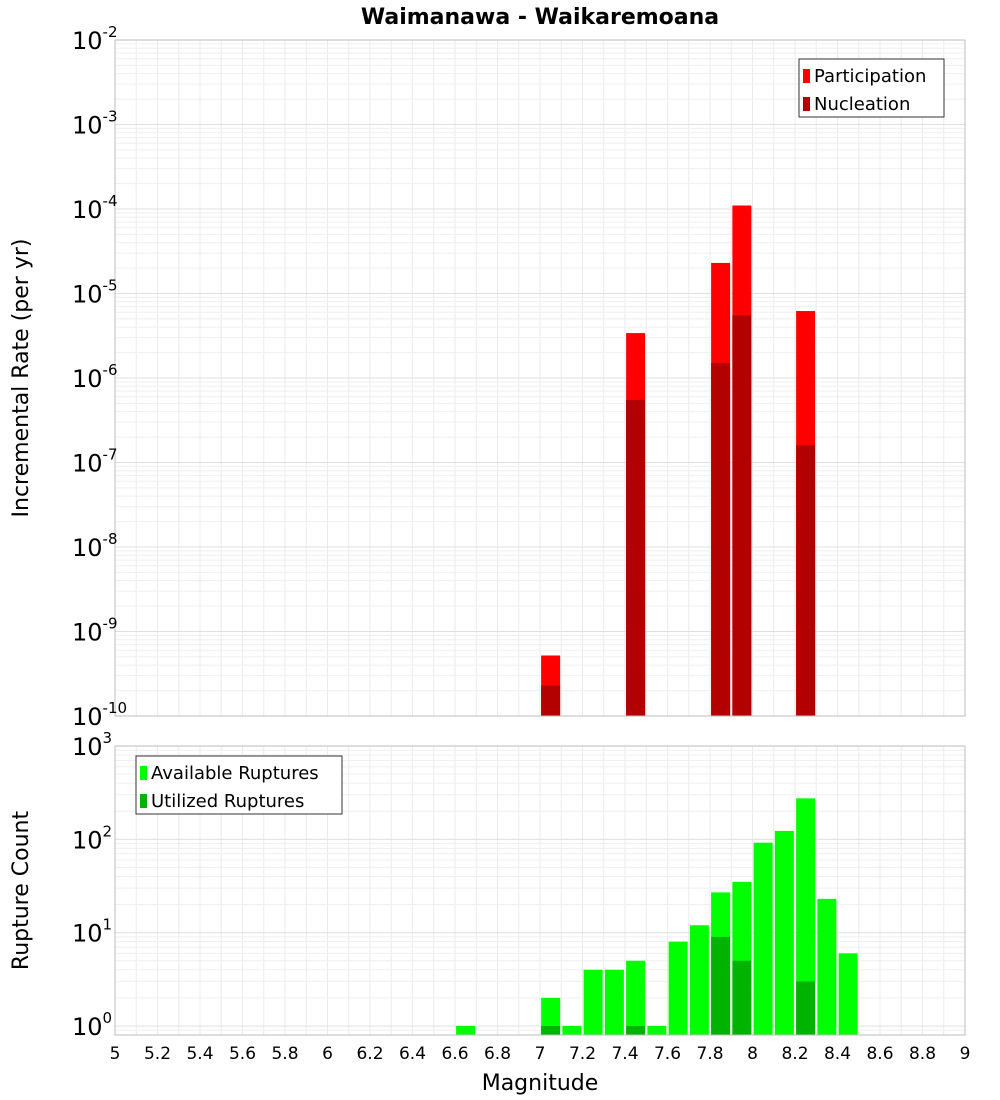 The image size is (1000, 1100). Describe the element at coordinates (95, 462) in the screenshot. I see `y-tick-label: 10⁻⁷` at that location.